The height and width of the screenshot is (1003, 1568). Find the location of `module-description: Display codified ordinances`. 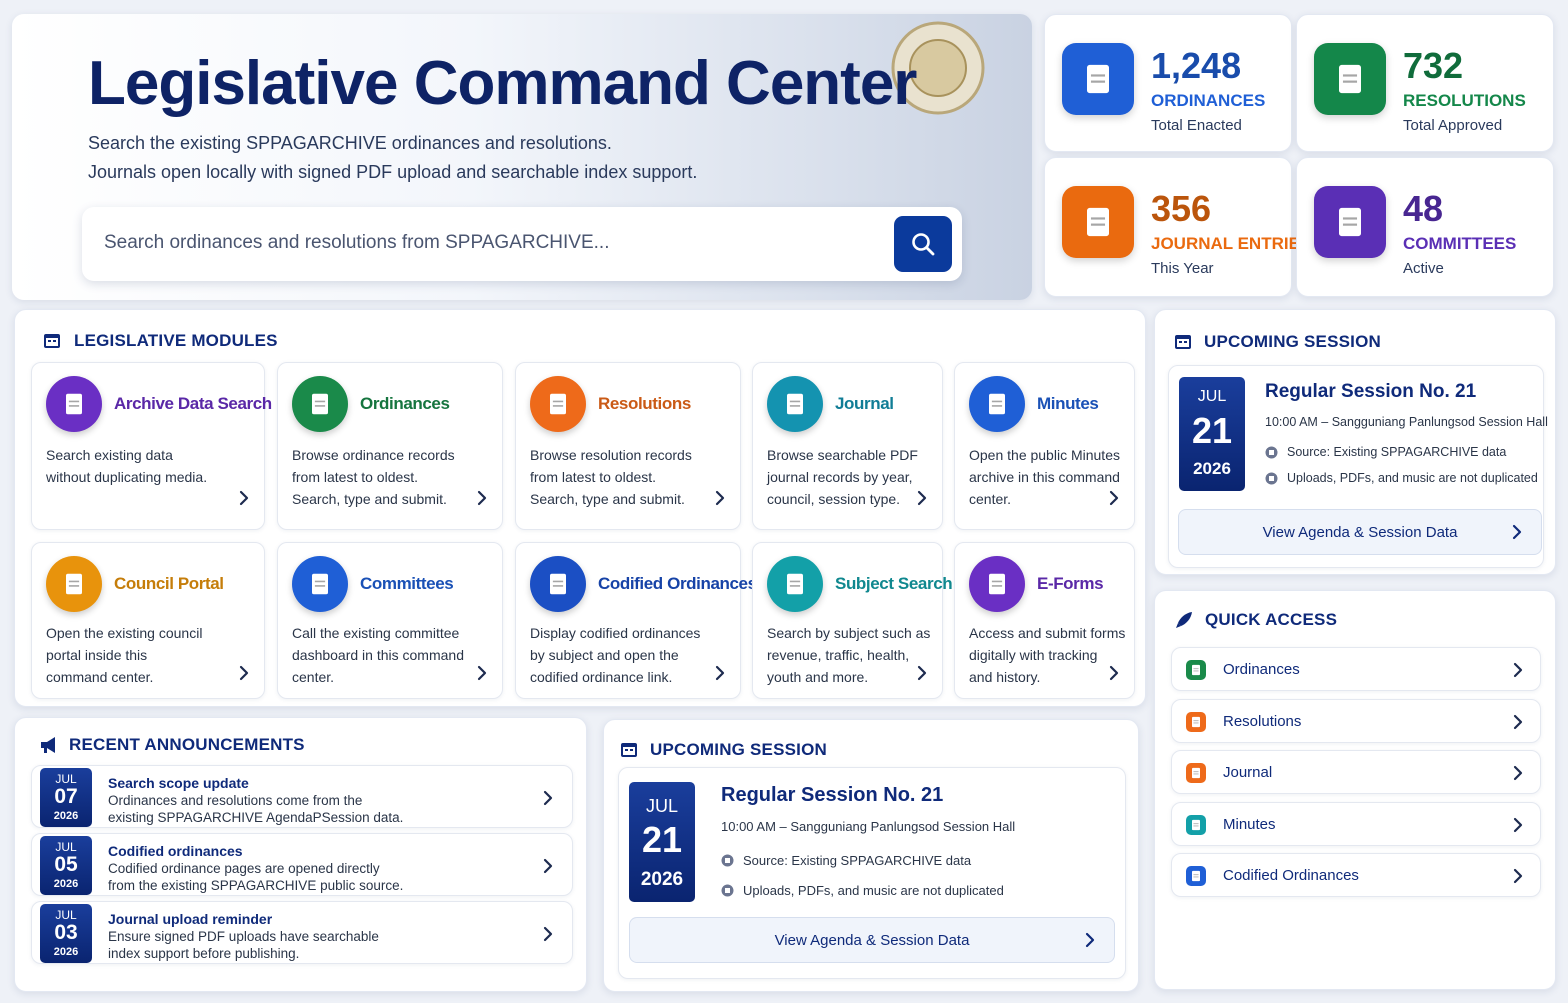

module-description: Display codified ordinances is located at coordinates (615, 633).